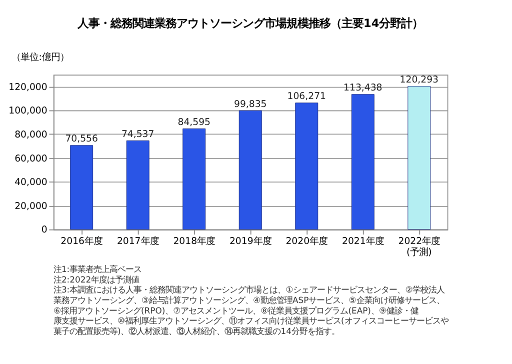  I want to click on data-label: 113,438, so click(363, 88).